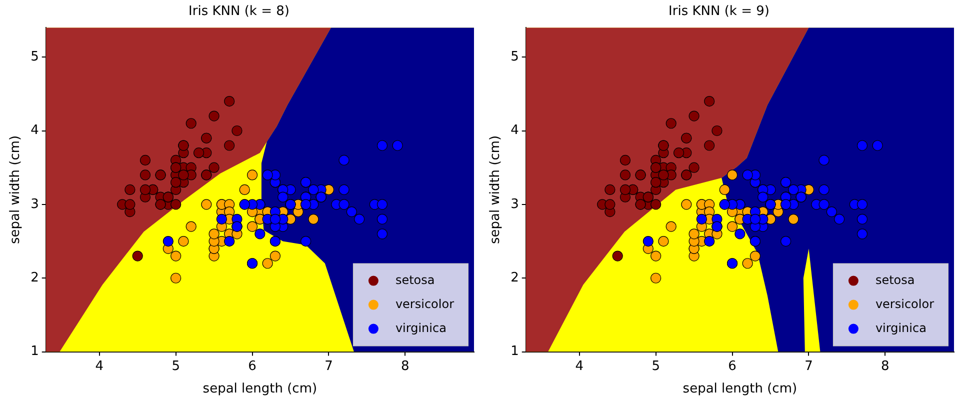 The width and height of the screenshot is (961, 405). I want to click on chart-title: Iris KNN (k = 8), so click(239, 12).